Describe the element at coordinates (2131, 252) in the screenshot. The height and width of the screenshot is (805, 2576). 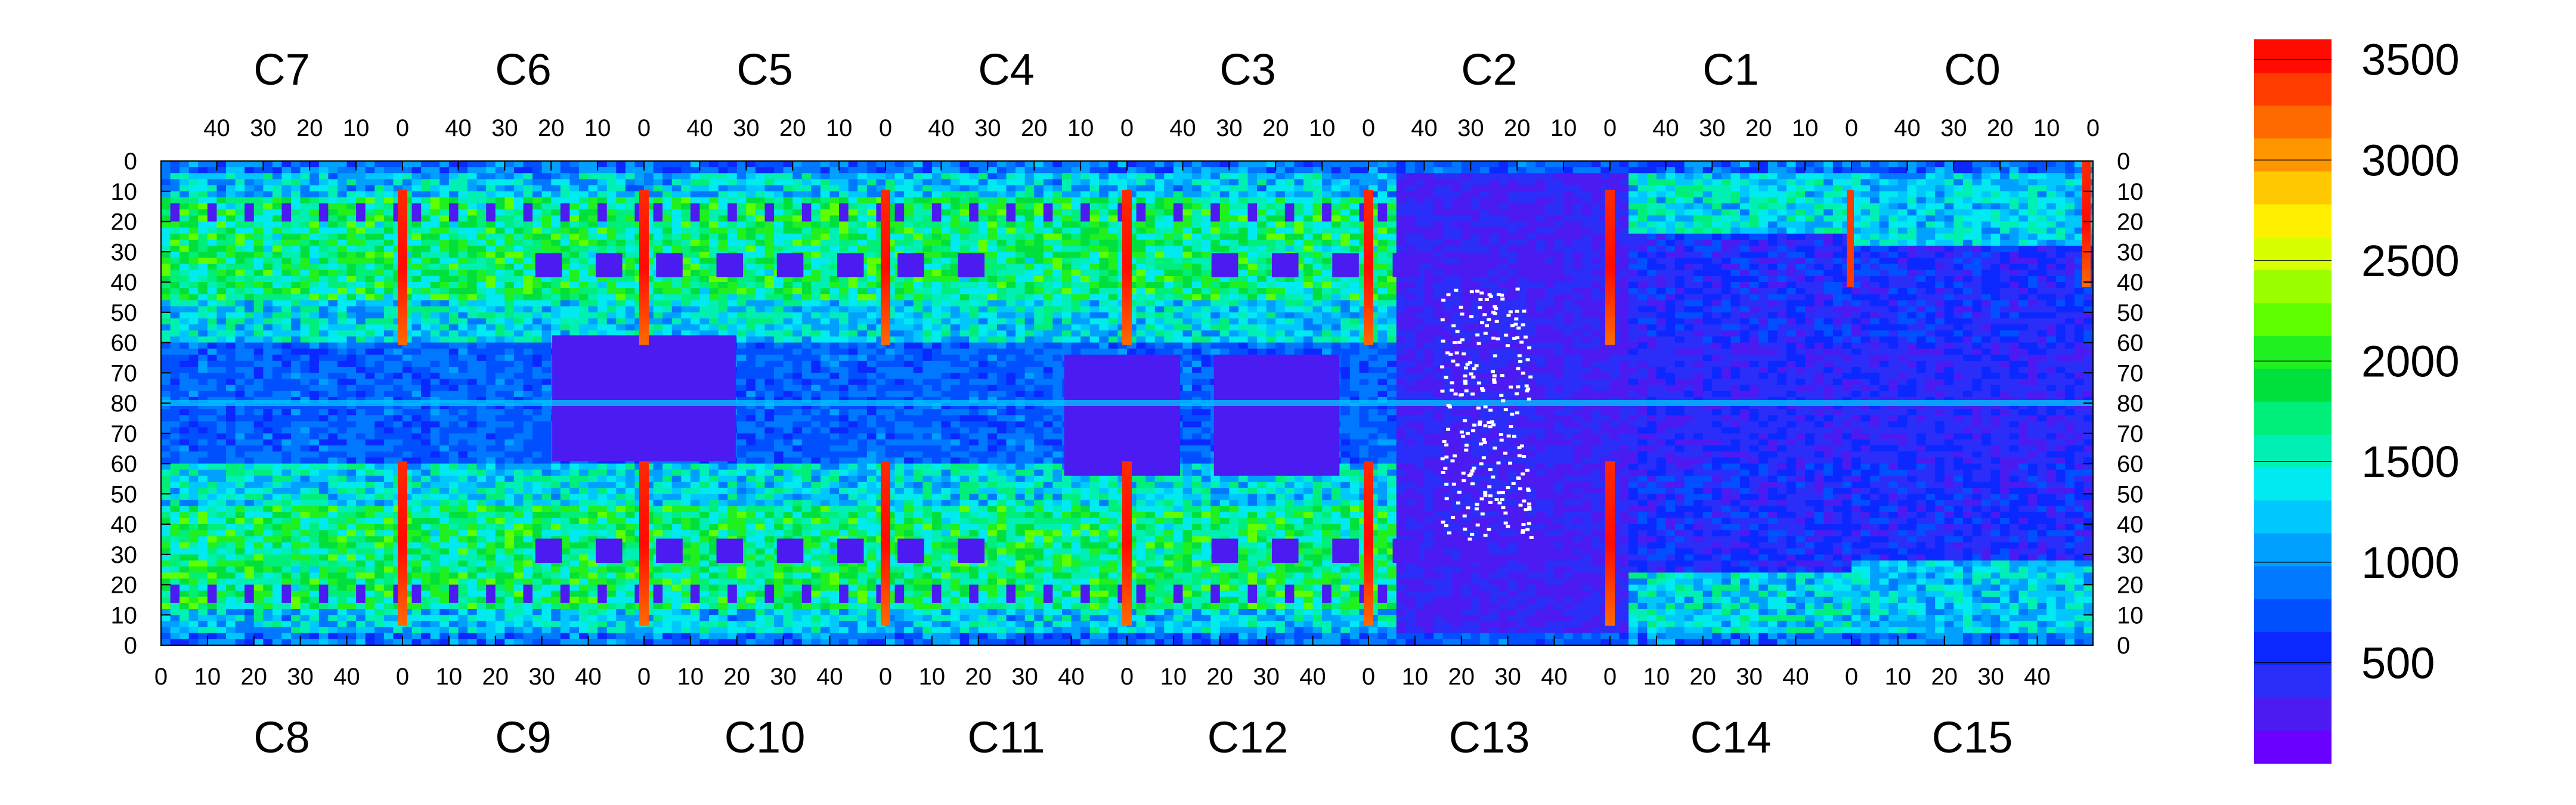
I see `right-y-tick-label: 30` at that location.